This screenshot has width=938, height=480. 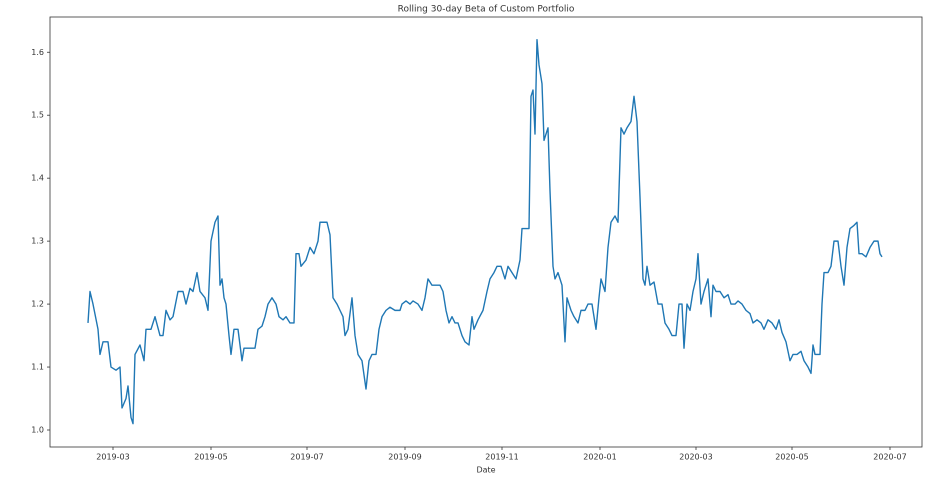 What do you see at coordinates (210, 457) in the screenshot?
I see `x-tick-label: 2019-05` at bounding box center [210, 457].